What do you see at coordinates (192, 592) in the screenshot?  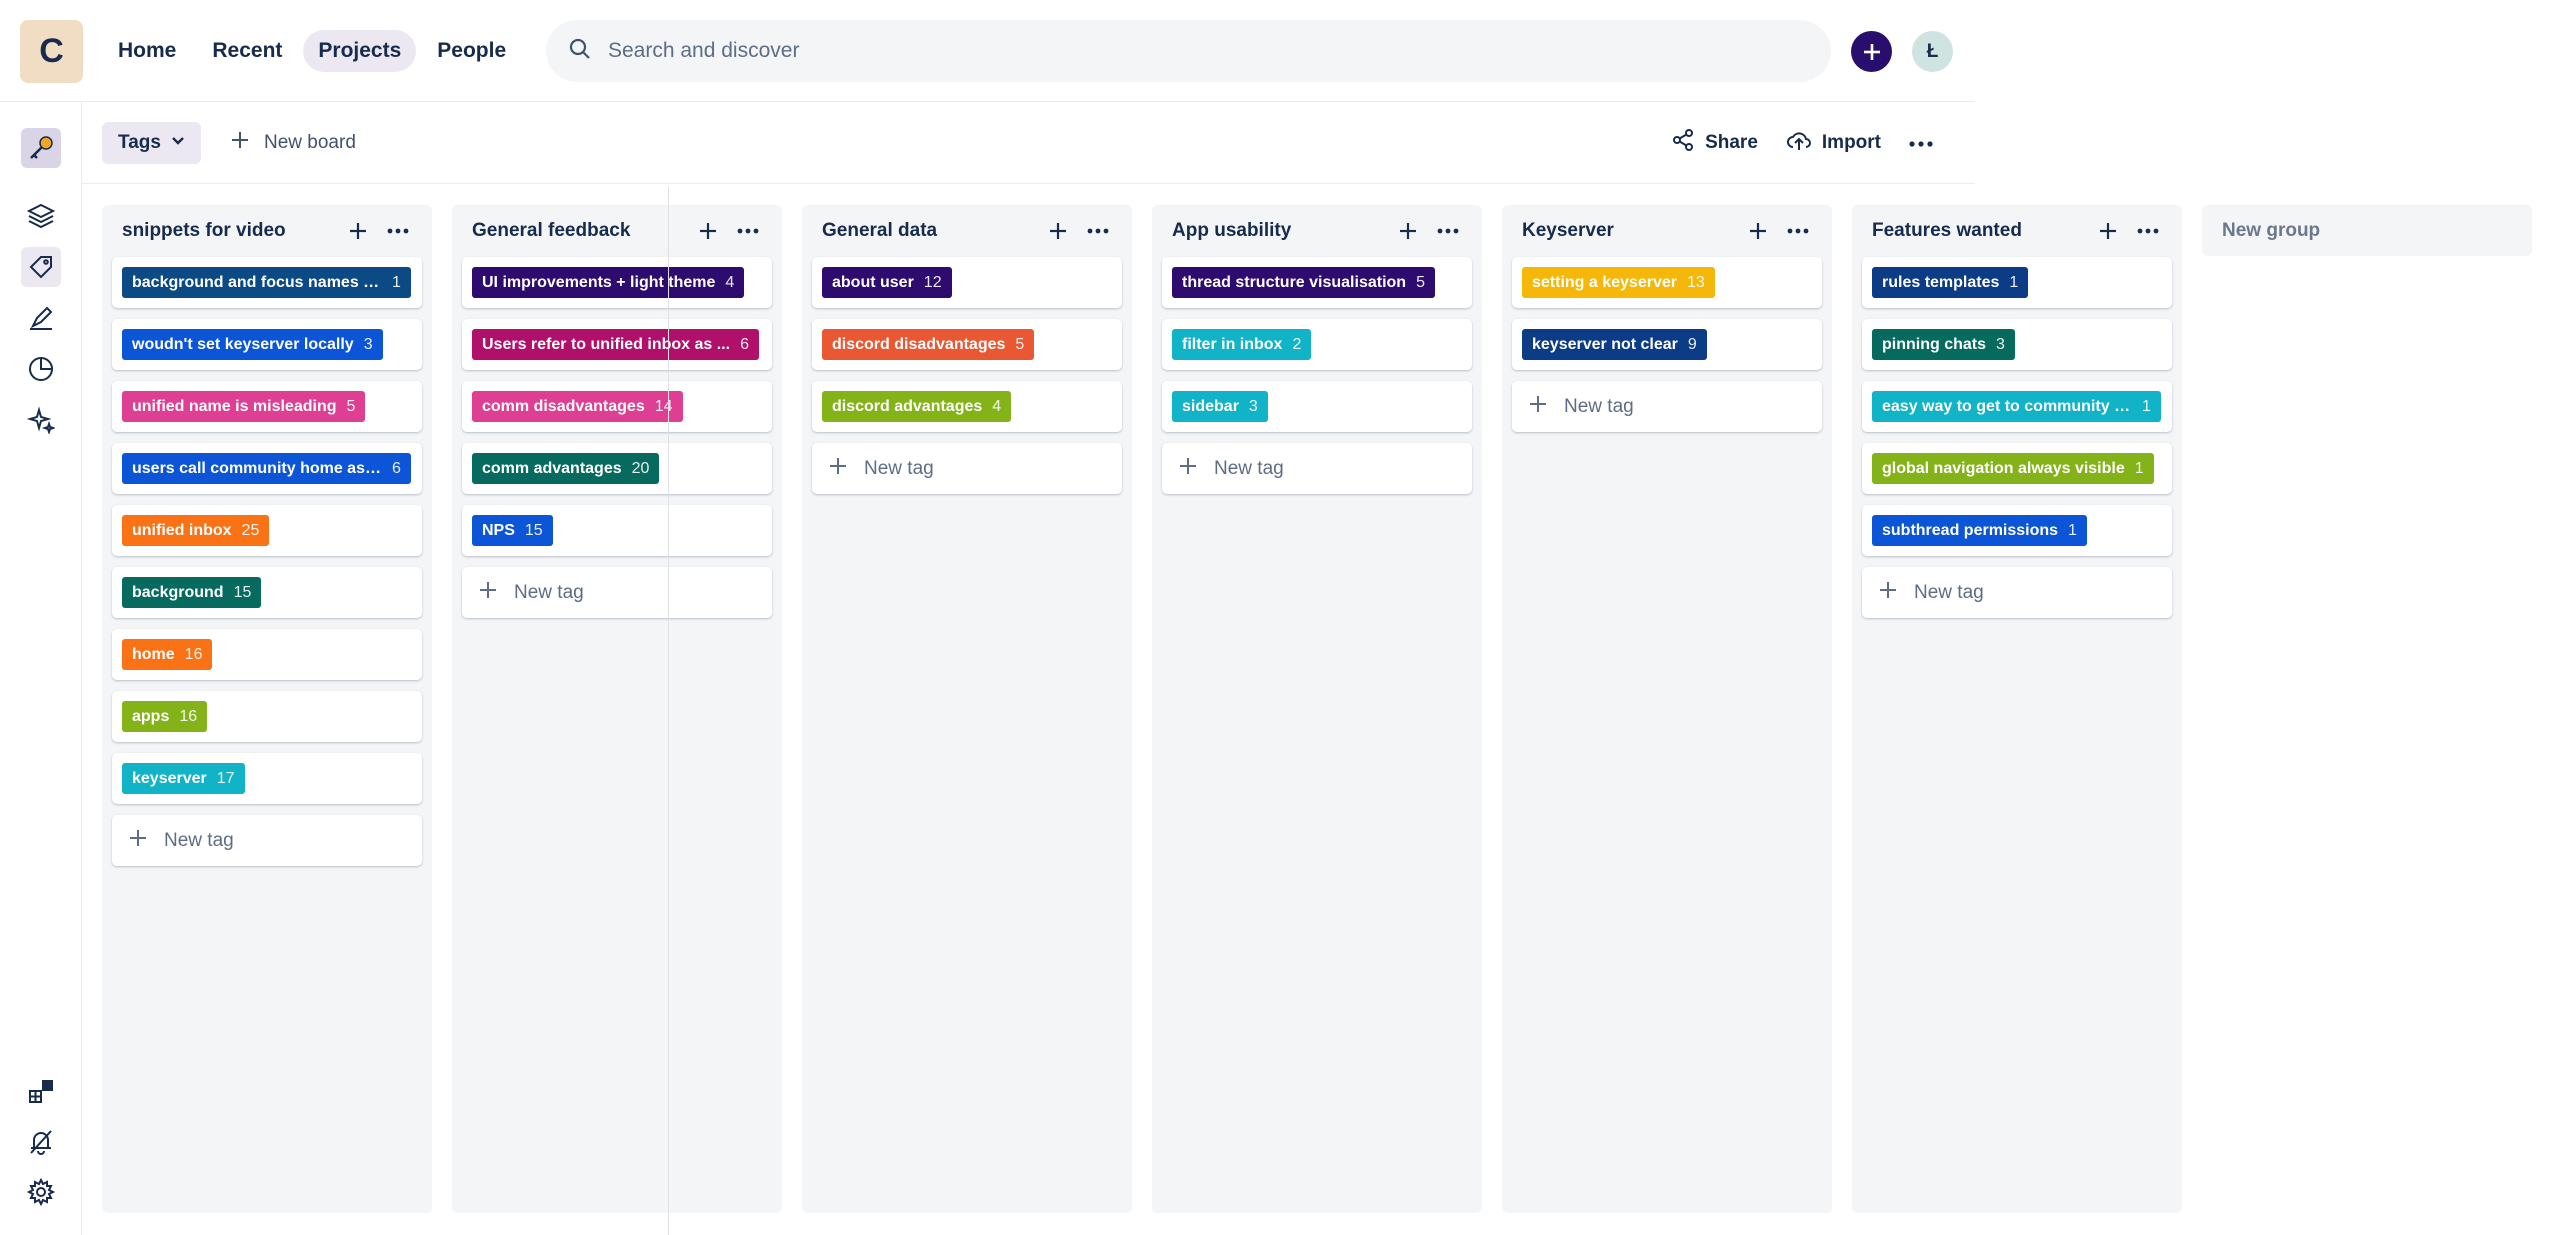 I see `tag-chip: background 15` at bounding box center [192, 592].